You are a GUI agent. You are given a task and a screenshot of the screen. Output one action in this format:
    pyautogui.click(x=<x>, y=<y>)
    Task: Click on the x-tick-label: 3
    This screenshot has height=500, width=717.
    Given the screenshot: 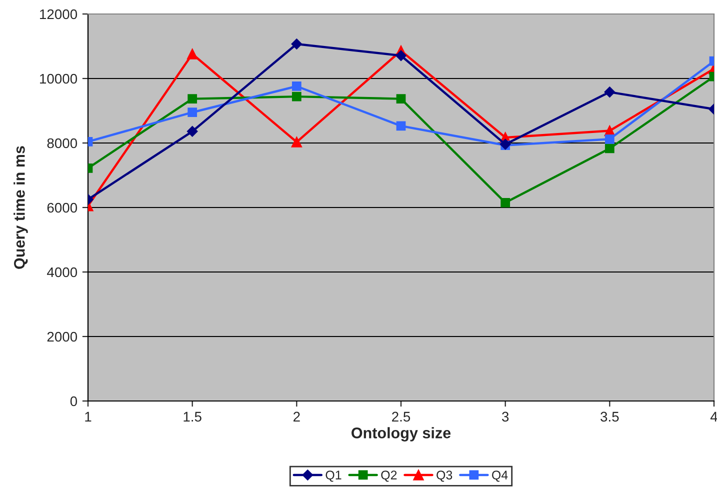 What is the action you would take?
    pyautogui.click(x=505, y=417)
    